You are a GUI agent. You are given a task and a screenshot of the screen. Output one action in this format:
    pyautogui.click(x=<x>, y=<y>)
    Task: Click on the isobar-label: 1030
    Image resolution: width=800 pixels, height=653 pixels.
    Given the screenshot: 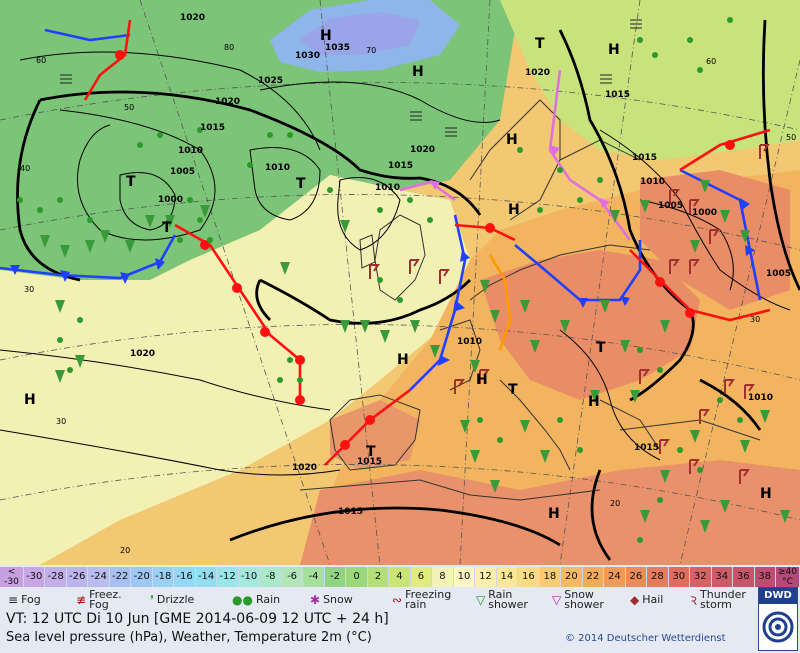 What is the action you would take?
    pyautogui.click(x=307, y=56)
    